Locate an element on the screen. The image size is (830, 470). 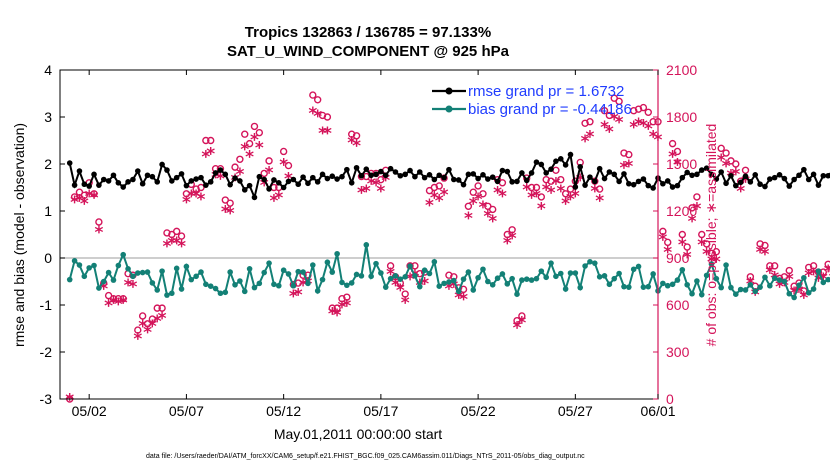
x-tick-label: 06/01 is located at coordinates (657, 411).